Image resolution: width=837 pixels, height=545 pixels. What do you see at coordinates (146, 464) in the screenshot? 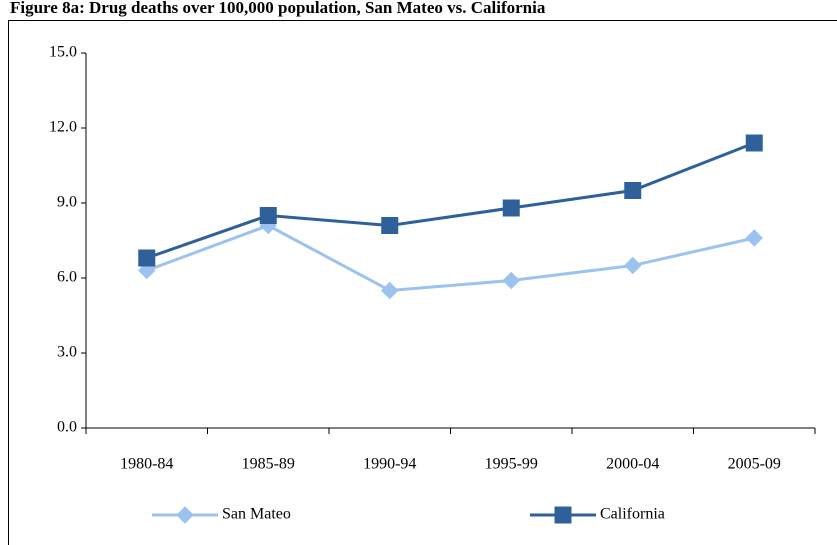
I see `x-tick-label: 1980-84` at bounding box center [146, 464].